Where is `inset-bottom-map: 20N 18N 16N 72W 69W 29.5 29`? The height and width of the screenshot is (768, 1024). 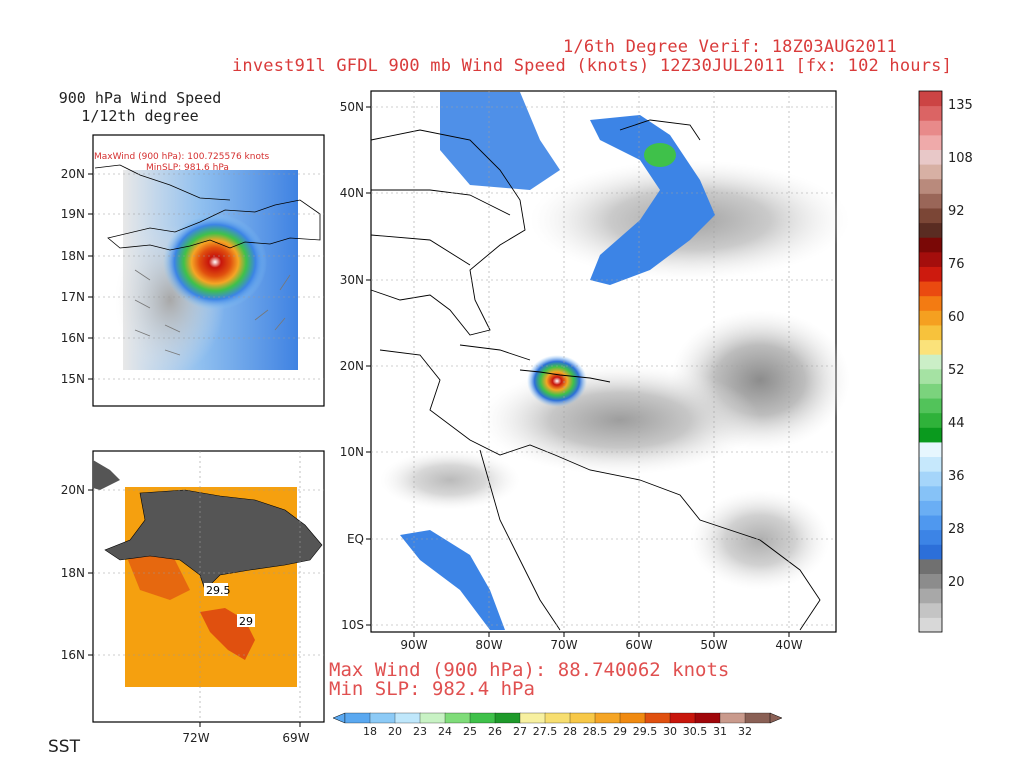
inset-bottom-map: 20N 18N 16N 72W 69W 29.5 29 is located at coordinates (193, 597).